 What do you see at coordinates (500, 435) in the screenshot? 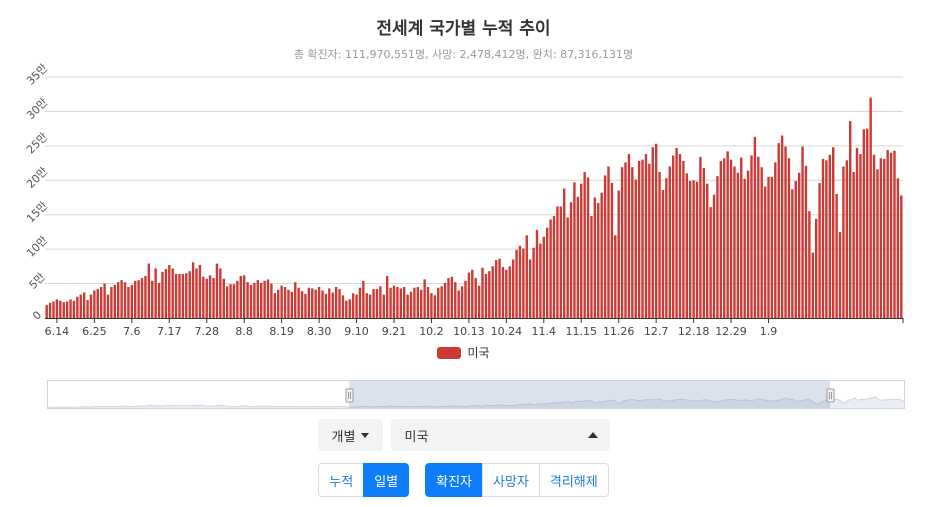
I see `country-dropdown: 미국` at bounding box center [500, 435].